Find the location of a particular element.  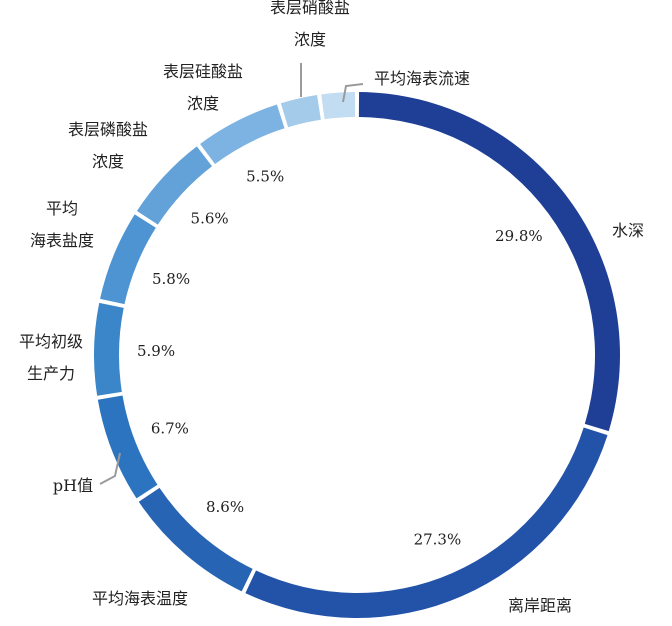

category-label-2: 平均海表温度 is located at coordinates (140, 598).